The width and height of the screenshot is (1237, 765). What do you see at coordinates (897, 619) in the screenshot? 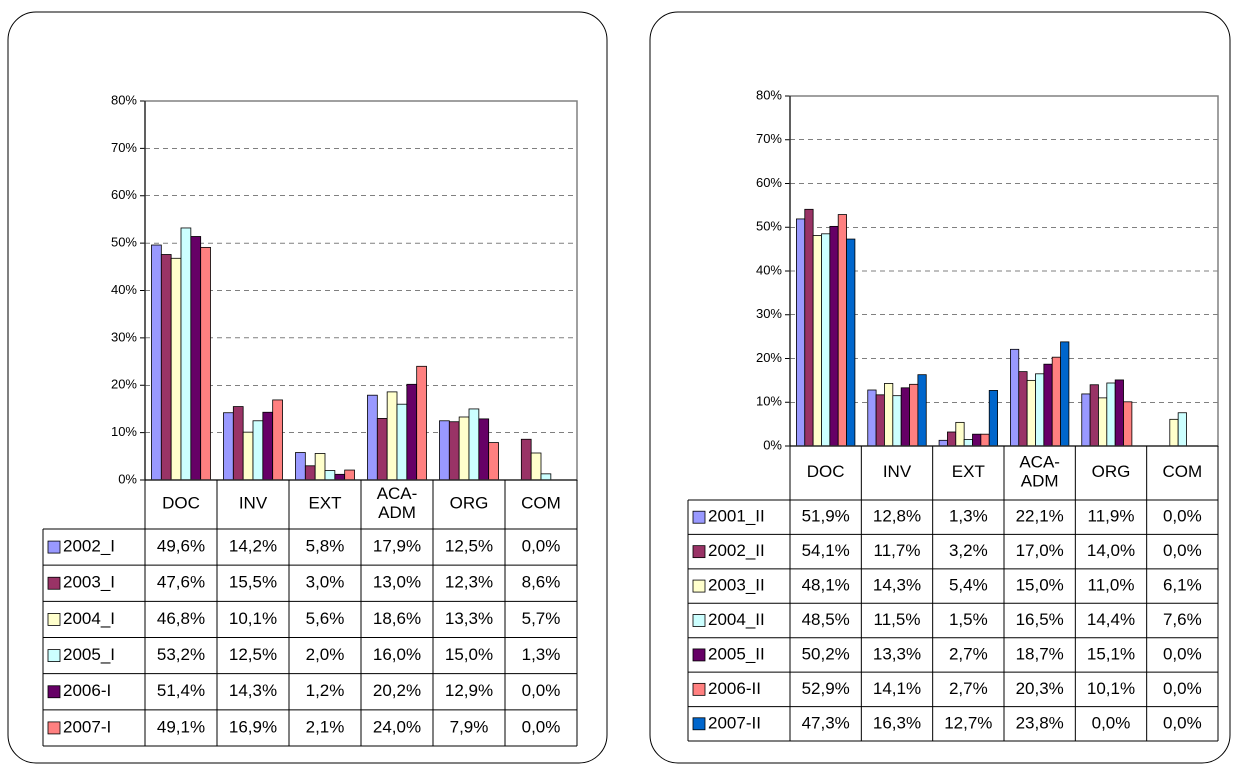
I see `table-value: 11,5%` at bounding box center [897, 619].